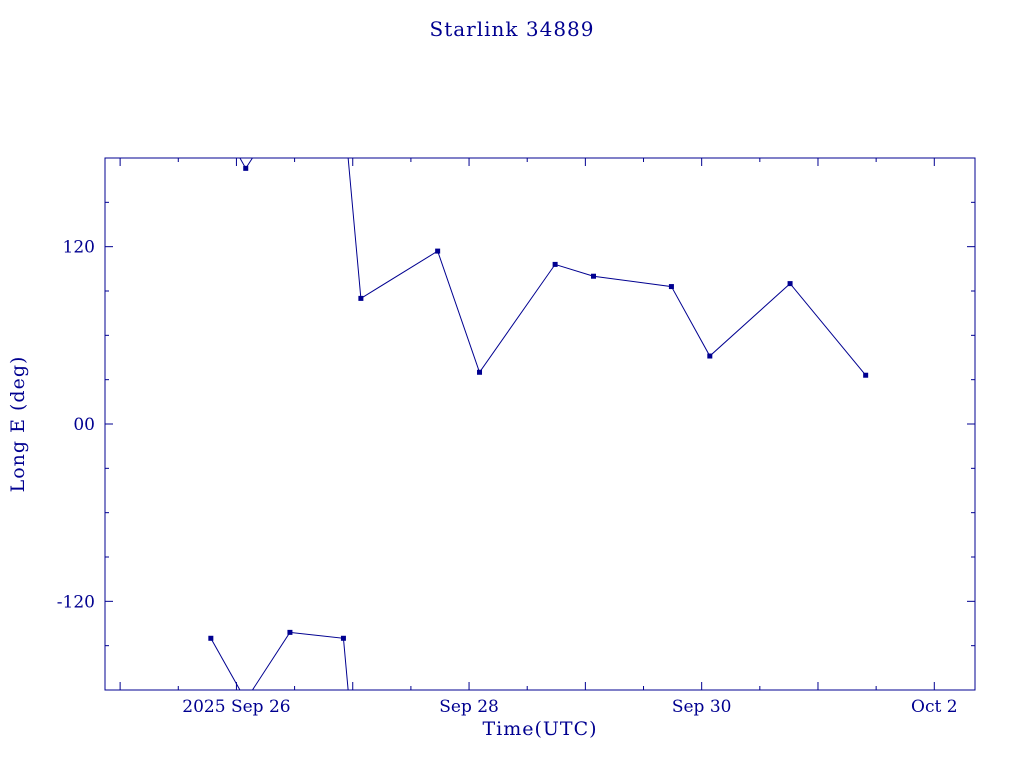 This screenshot has height=768, width=1024. I want to click on x-tick-label: Oct 2, so click(934, 707).